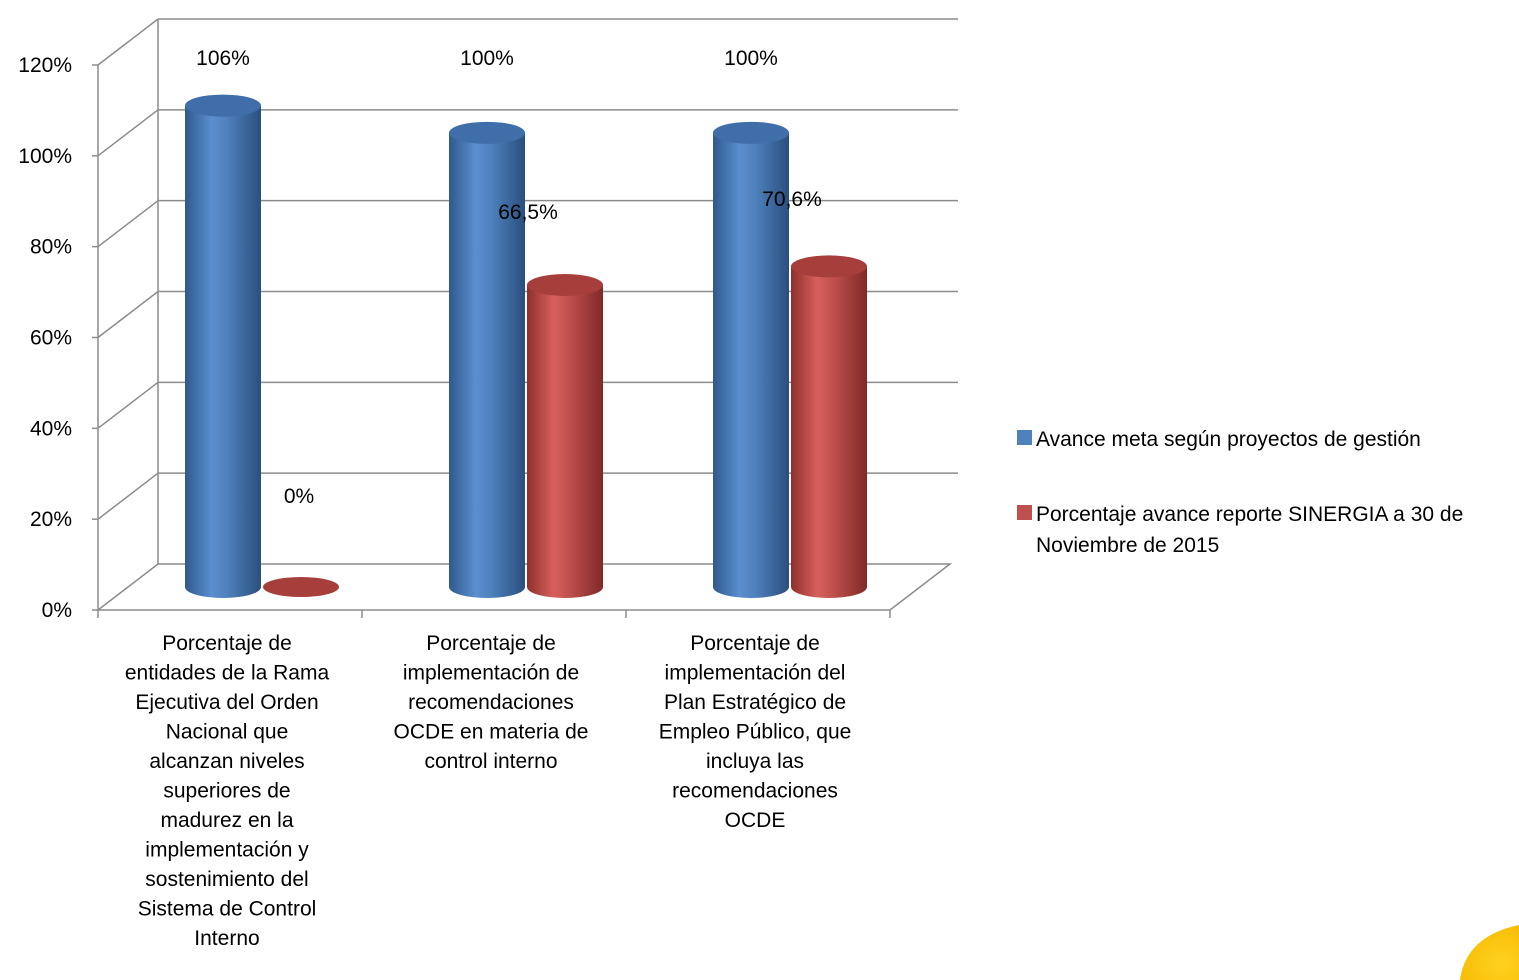 This screenshot has width=1519, height=980. I want to click on category-label-line: implementación de, so click(491, 673).